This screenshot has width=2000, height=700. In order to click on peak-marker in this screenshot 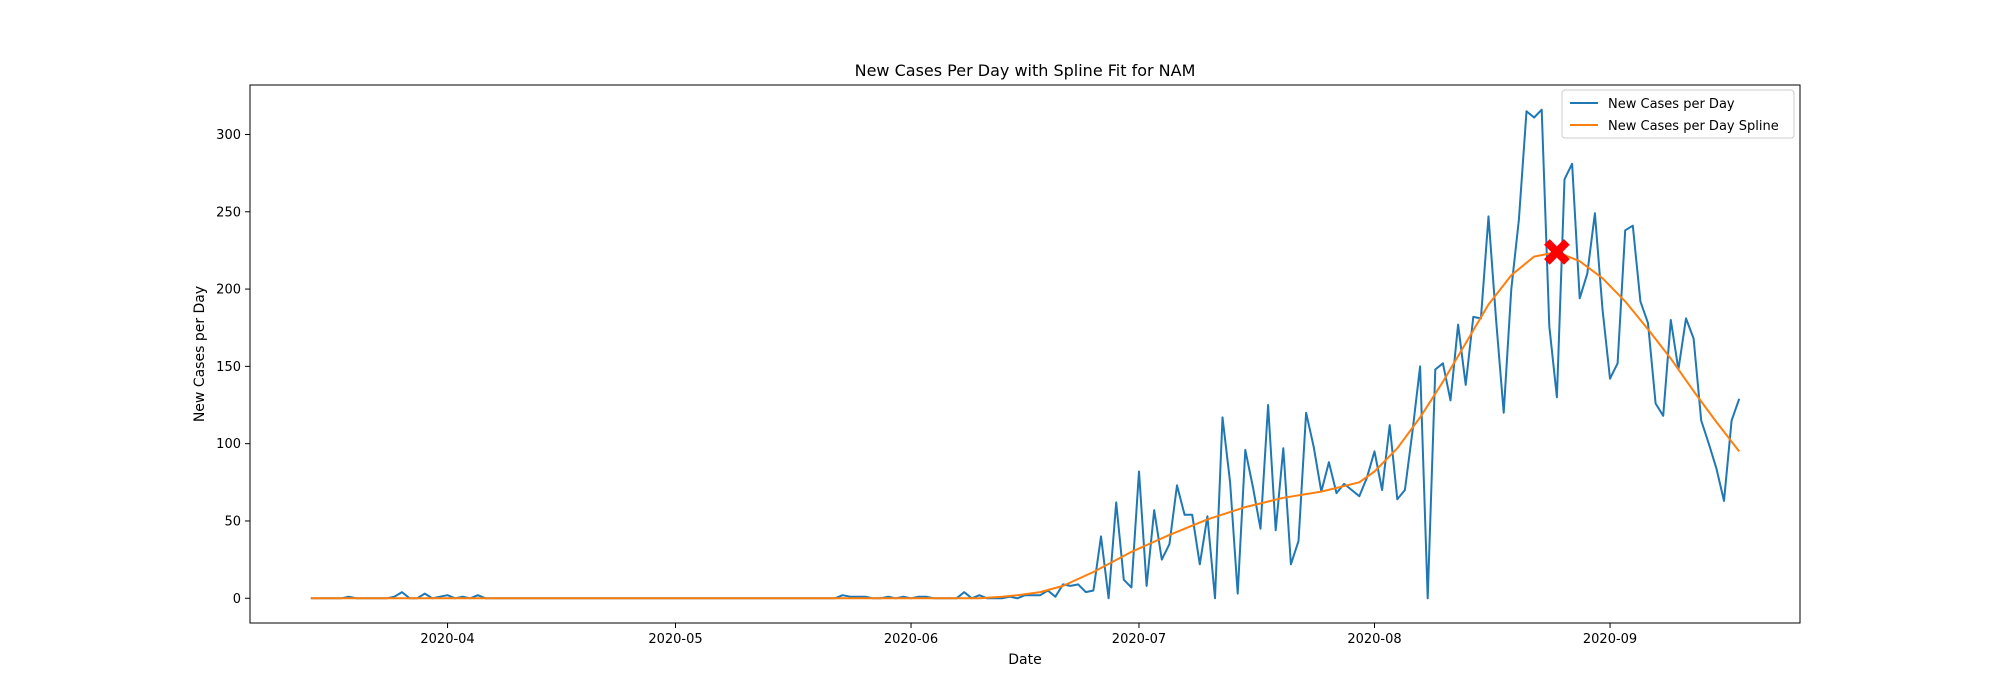, I will do `click(1557, 252)`.